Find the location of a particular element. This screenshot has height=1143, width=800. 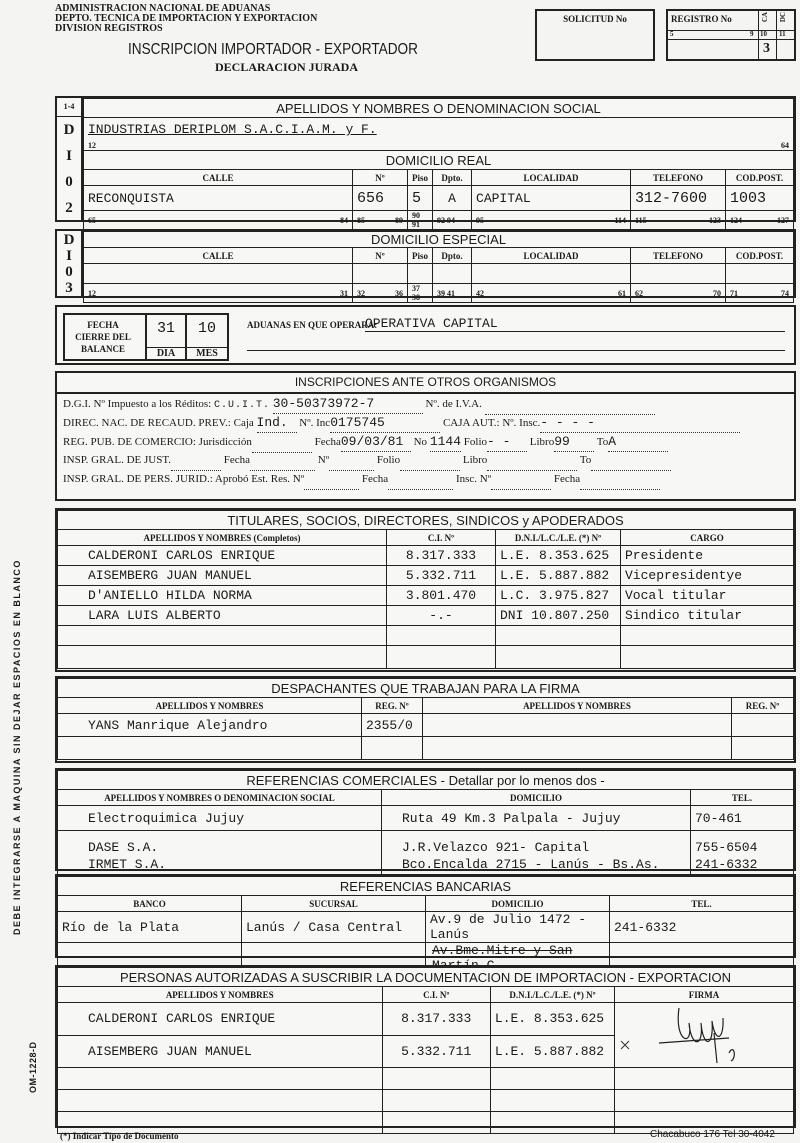

razon-social-field: INDUSTRIAS DERIPLOM S.A.C.I.A.M. y F. is located at coordinates (438, 128).